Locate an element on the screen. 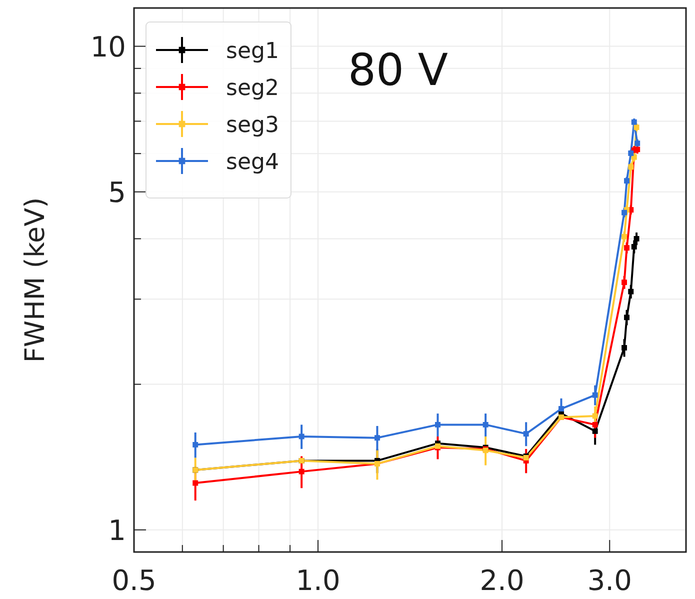 The image size is (695, 599). y-tick-label: 5 is located at coordinates (117, 192).